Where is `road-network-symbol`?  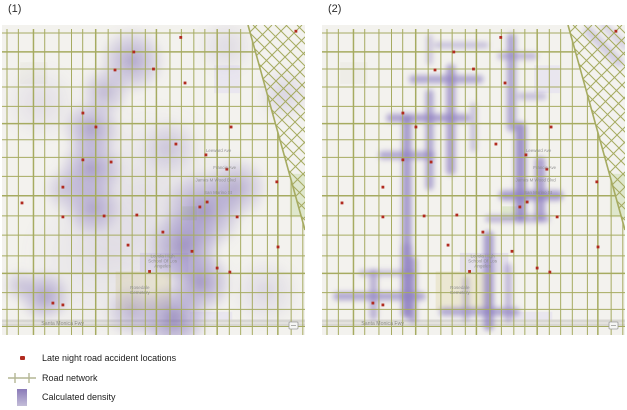
road-network-symbol is located at coordinates (22, 378).